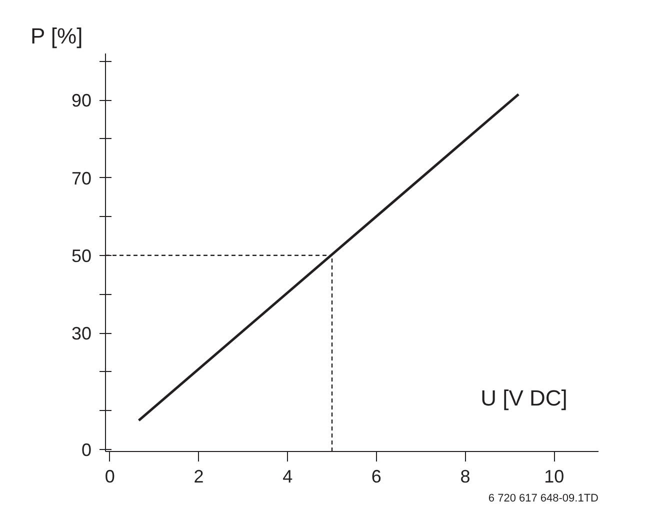 The image size is (646, 513). Describe the element at coordinates (109, 476) in the screenshot. I see `x-tick-label: 0` at that location.